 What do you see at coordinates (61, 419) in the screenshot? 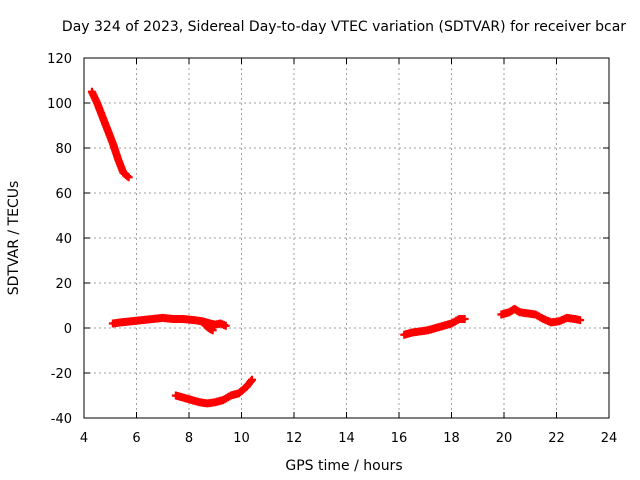
I see `y-tick-label: -40` at bounding box center [61, 419].